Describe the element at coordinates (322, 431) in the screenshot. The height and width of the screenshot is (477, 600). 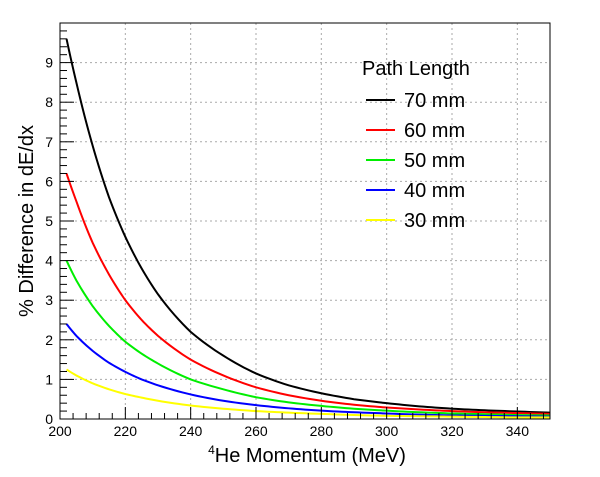
I see `x-tick-label: 280` at that location.